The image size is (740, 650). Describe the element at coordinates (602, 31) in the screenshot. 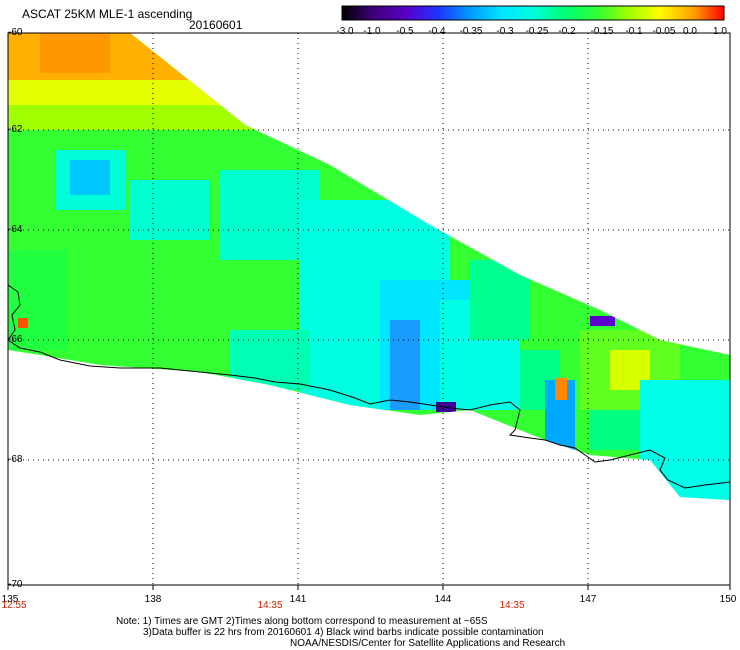

I see `colorbar-label: -0.15` at that location.